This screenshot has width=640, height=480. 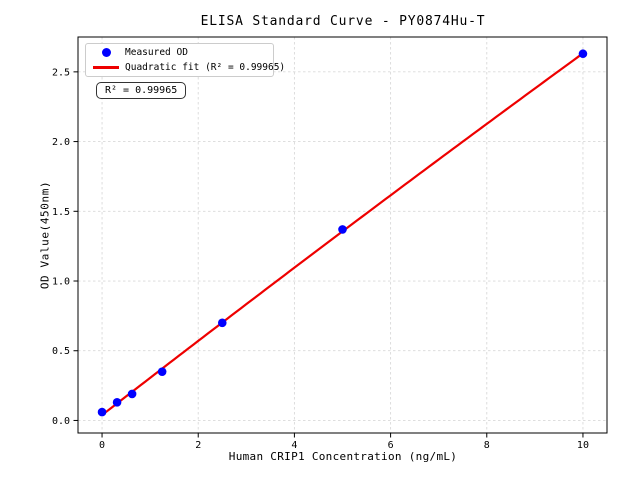 What do you see at coordinates (294, 445) in the screenshot?
I see `x-tick-label: 4` at bounding box center [294, 445].